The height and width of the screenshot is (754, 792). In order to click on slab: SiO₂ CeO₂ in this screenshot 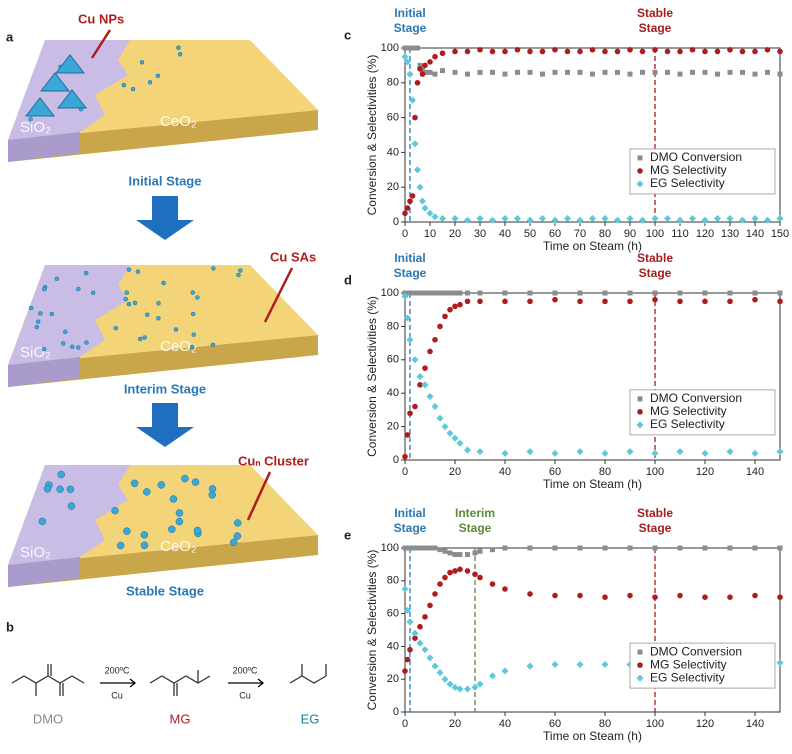, I will do `click(163, 526)`.